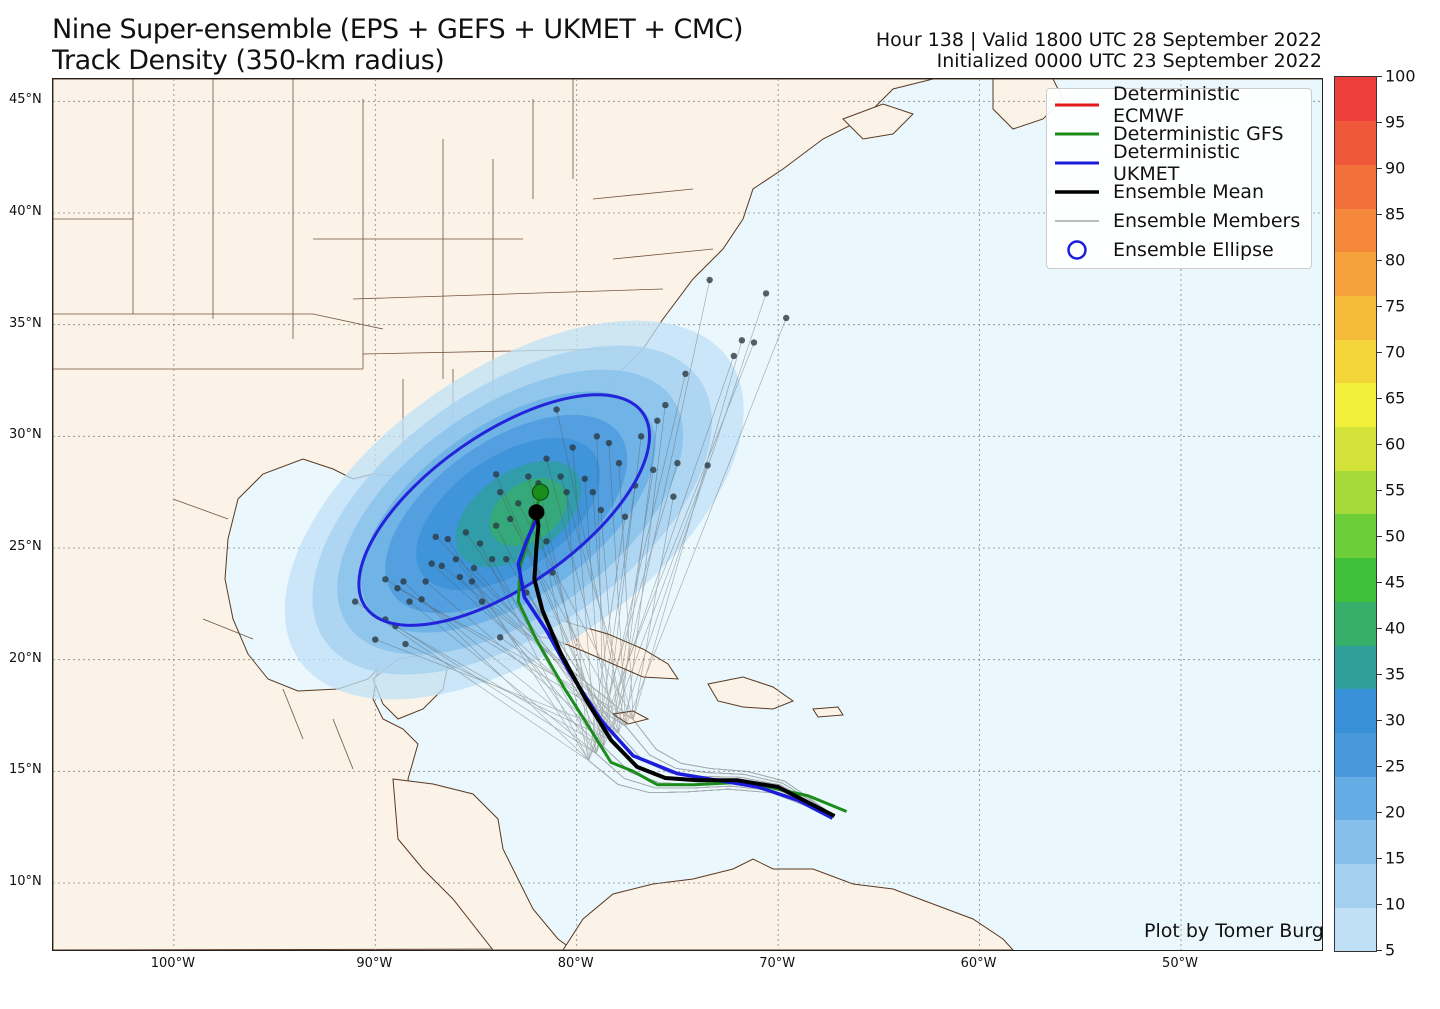  What do you see at coordinates (978, 963) in the screenshot?
I see `lon-tick-label: 60°W` at bounding box center [978, 963].